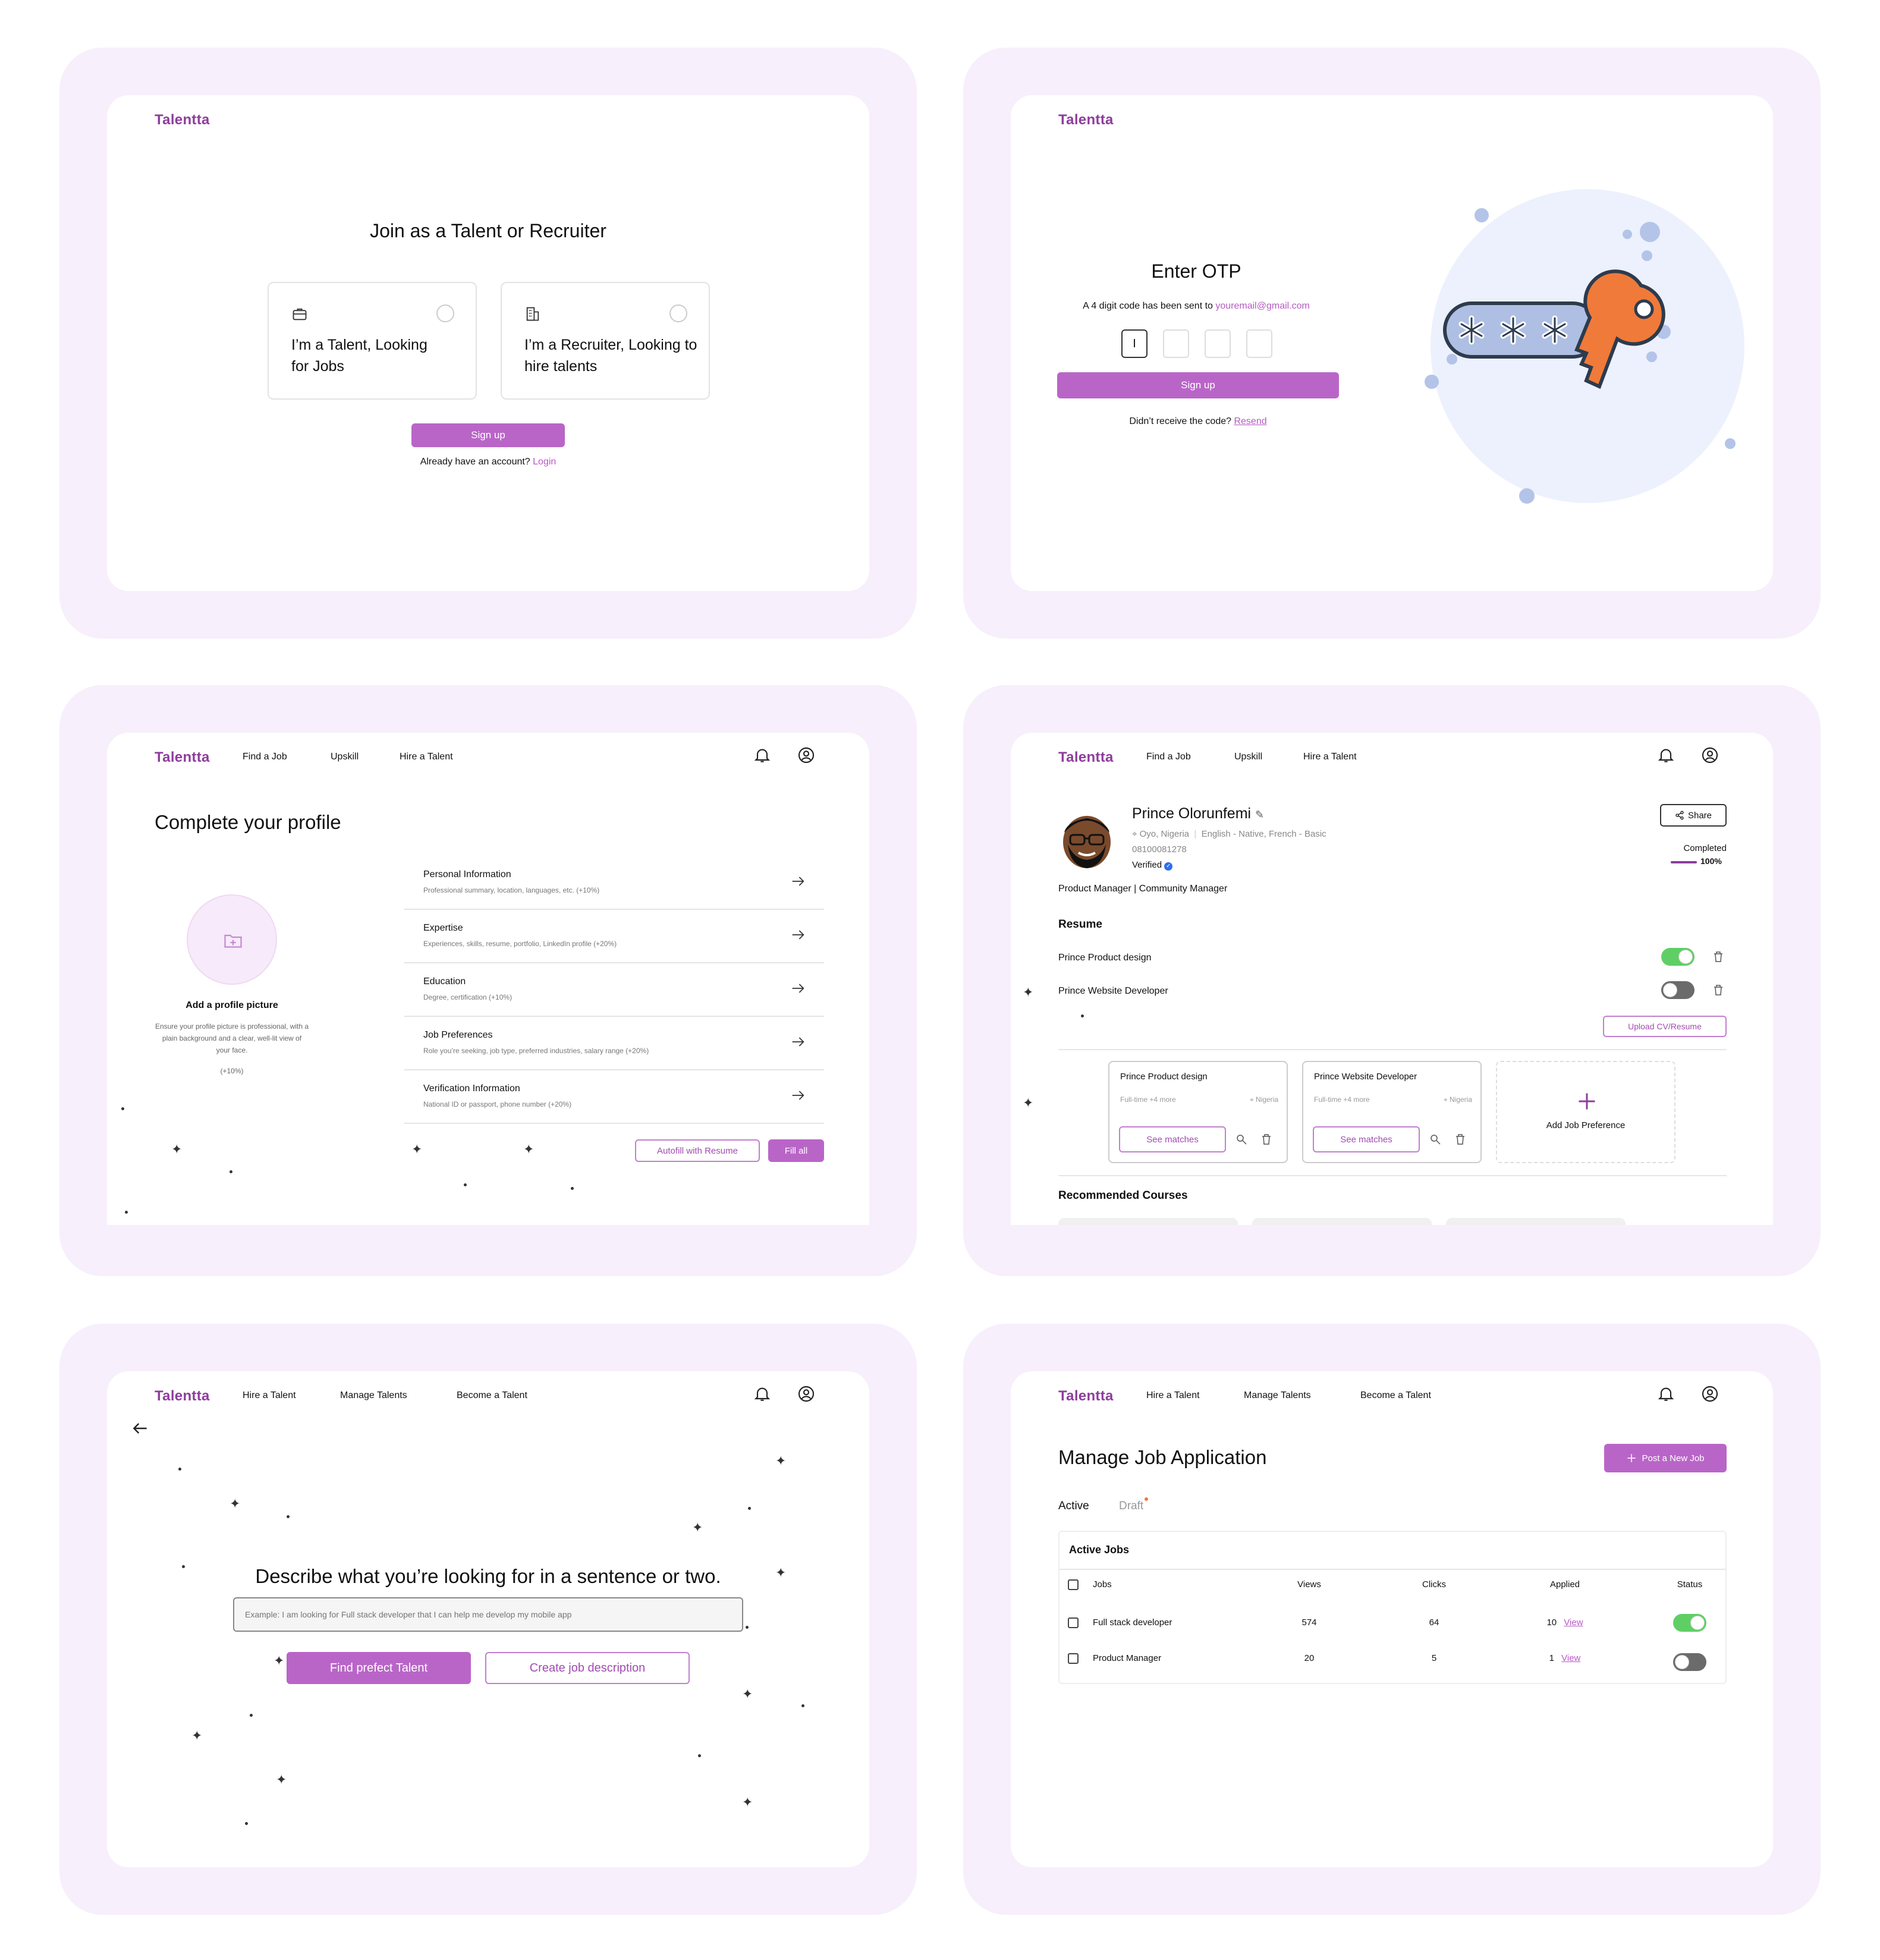 The width and height of the screenshot is (1880, 1960). Describe the element at coordinates (468, 997) in the screenshot. I see `section-desc: Degree, certification (+10%)` at that location.